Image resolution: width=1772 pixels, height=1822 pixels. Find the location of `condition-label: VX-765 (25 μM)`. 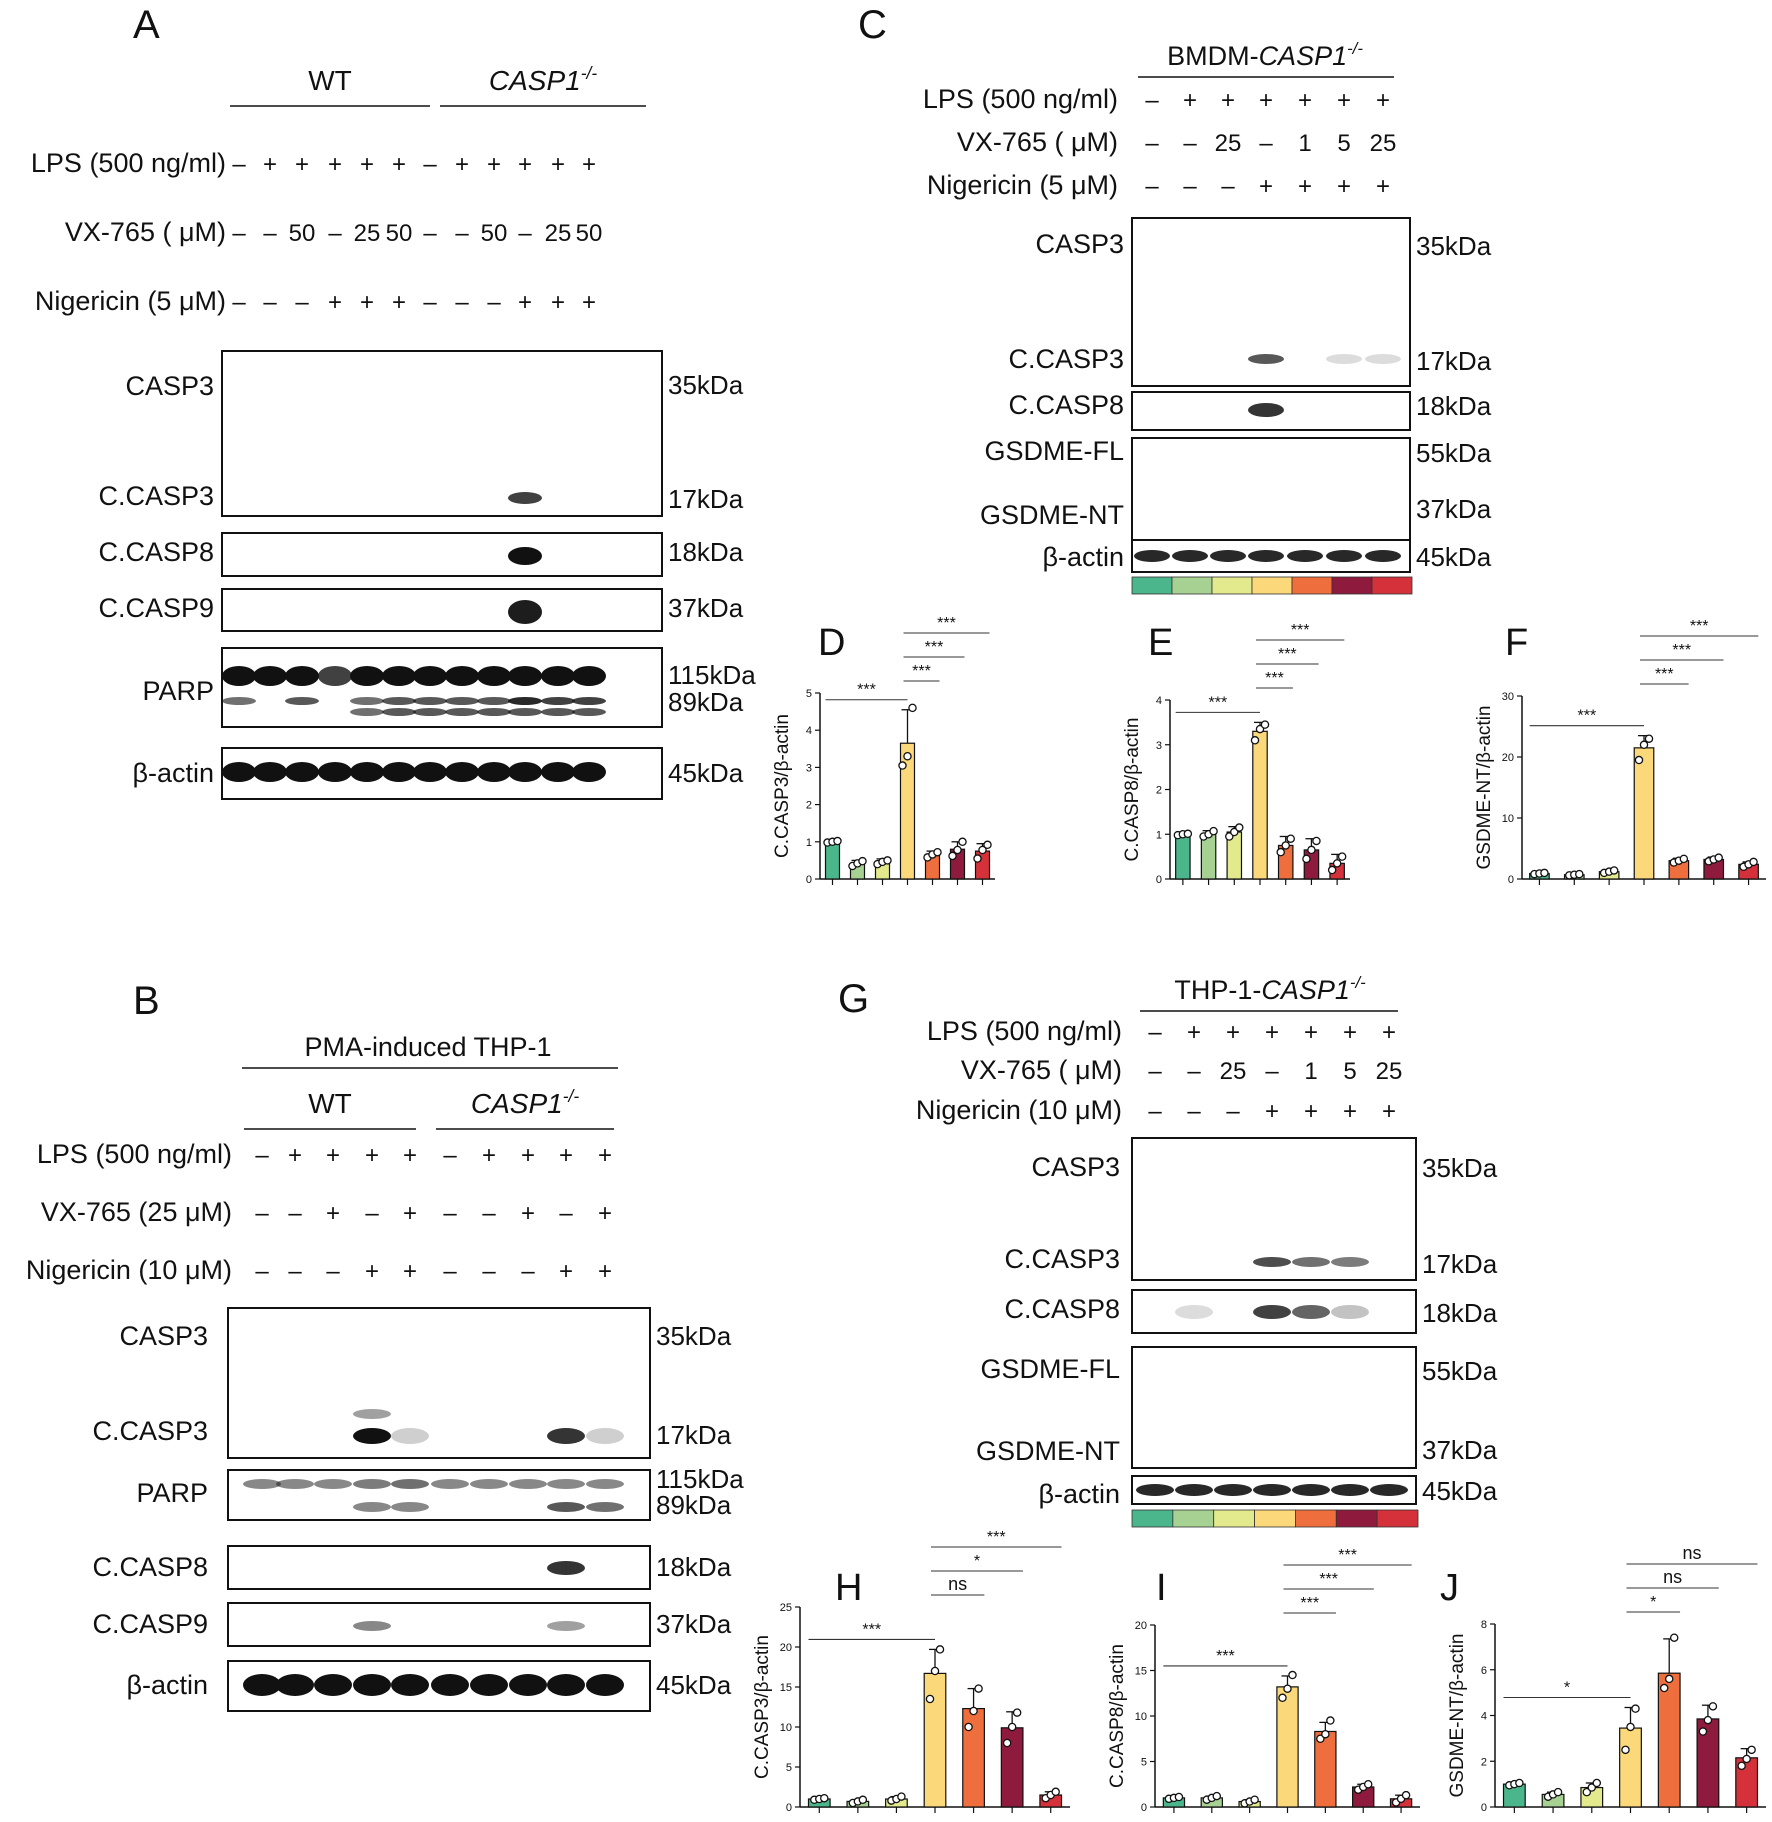

condition-label: VX-765 (25 μM) is located at coordinates (136, 1212).